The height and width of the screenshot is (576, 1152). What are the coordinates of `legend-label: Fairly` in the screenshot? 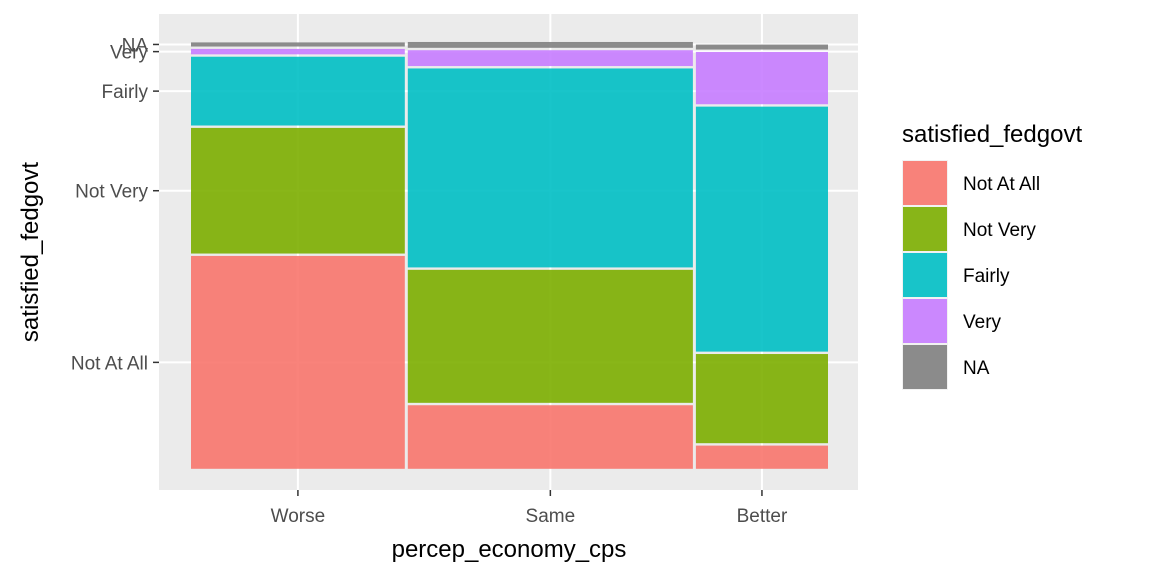 It's located at (986, 276).